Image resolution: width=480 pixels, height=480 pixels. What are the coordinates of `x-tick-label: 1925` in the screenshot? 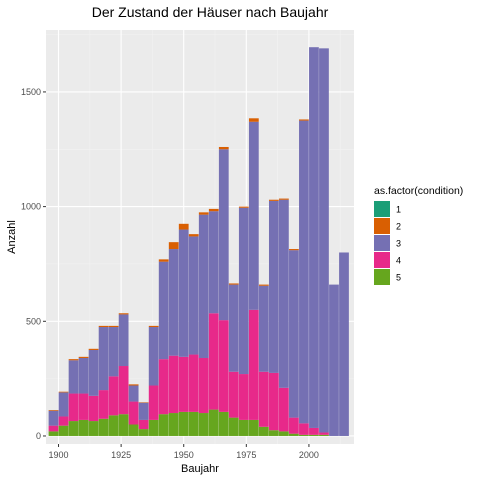 It's located at (121, 455).